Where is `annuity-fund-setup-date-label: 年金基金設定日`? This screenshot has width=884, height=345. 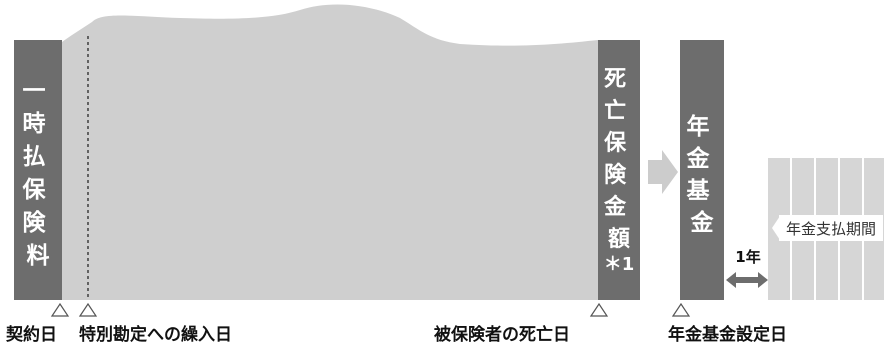 annuity-fund-setup-date-label: 年金基金設定日 is located at coordinates (727, 334).